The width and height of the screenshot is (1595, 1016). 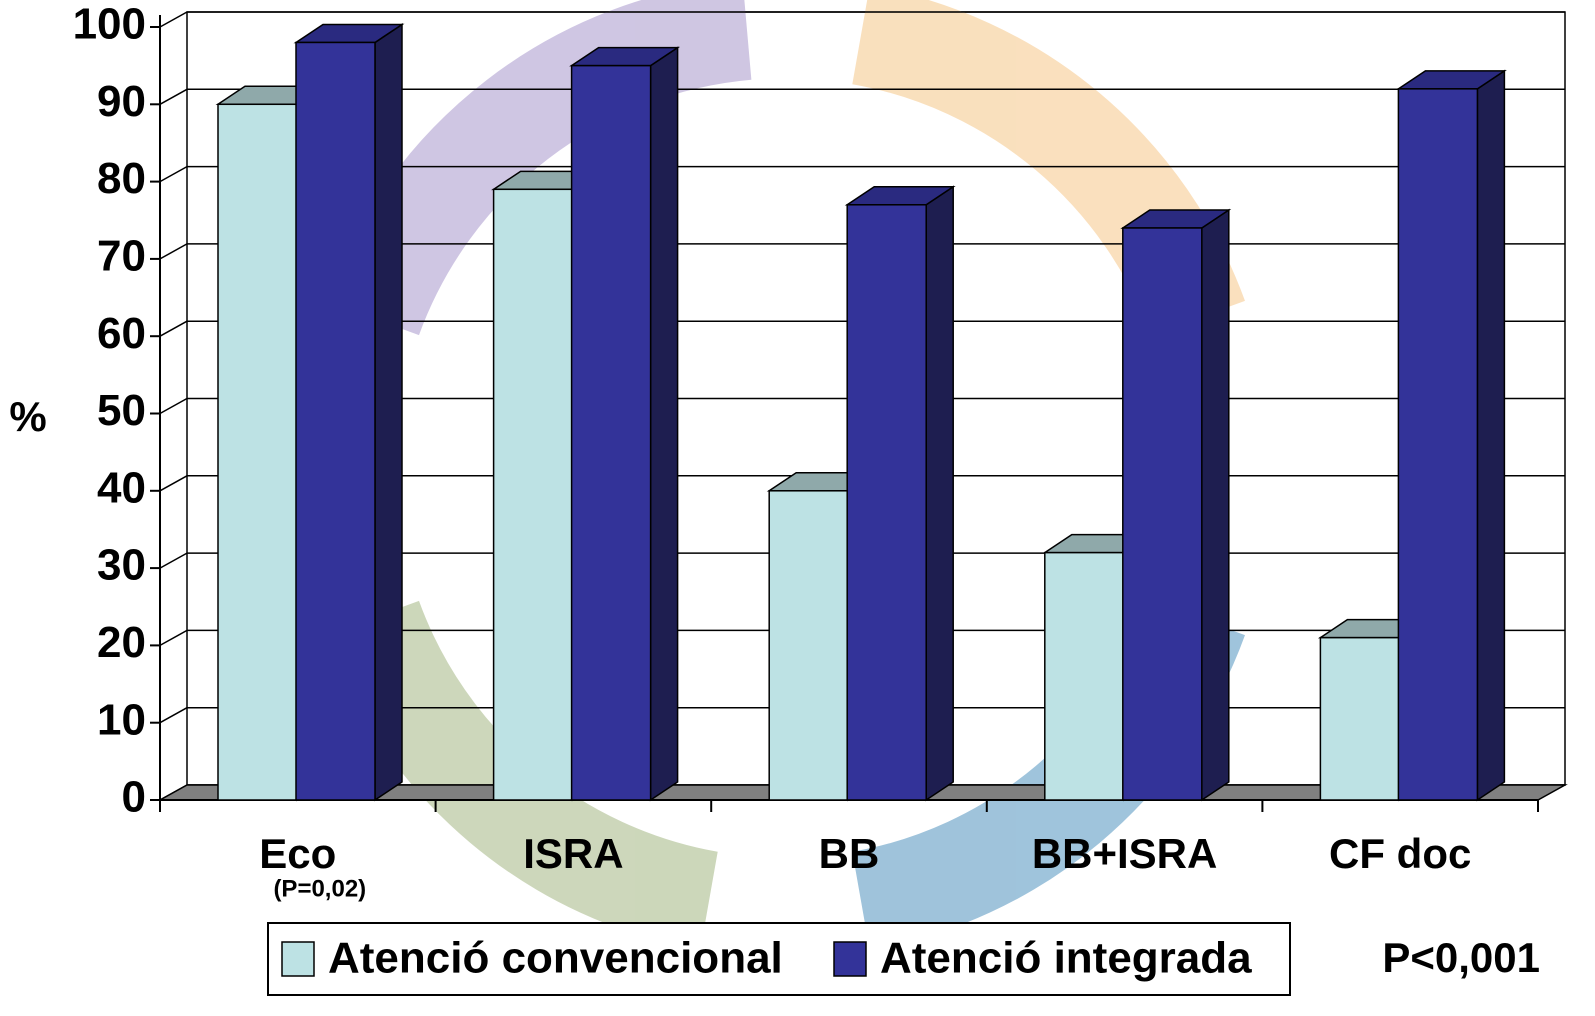 I want to click on x-tick-label: Eco, so click(x=297, y=853).